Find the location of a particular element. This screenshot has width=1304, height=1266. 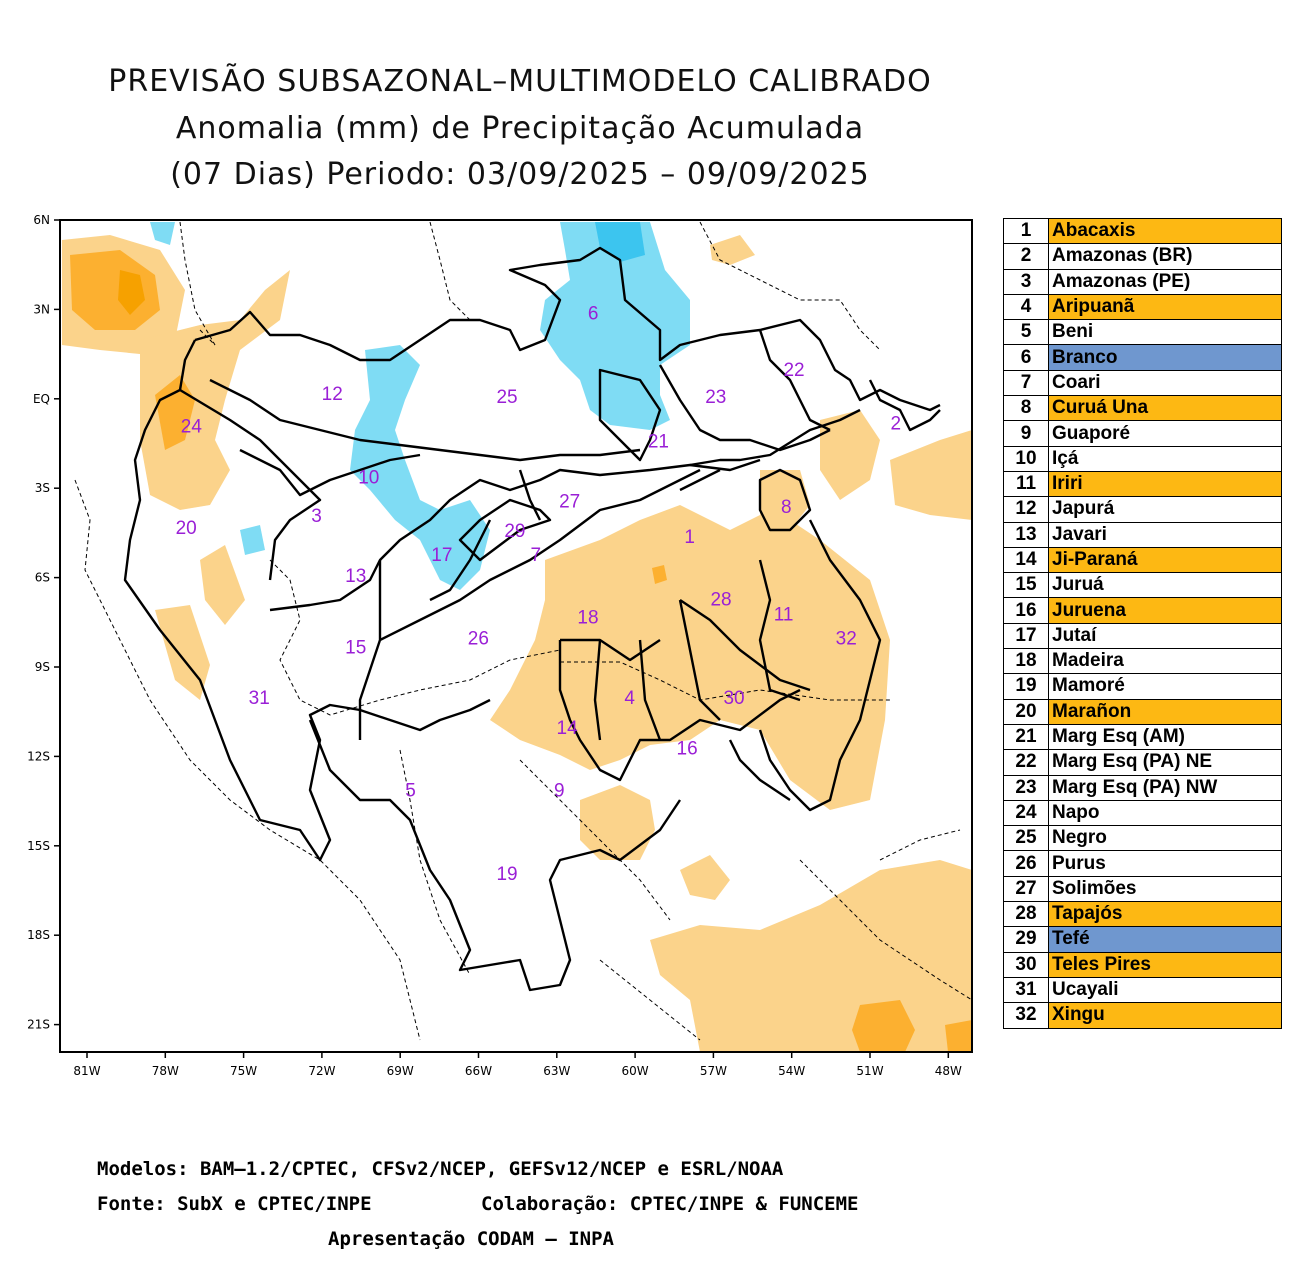

basin-legend-name: Amazonas (BR) is located at coordinates (1165, 256).